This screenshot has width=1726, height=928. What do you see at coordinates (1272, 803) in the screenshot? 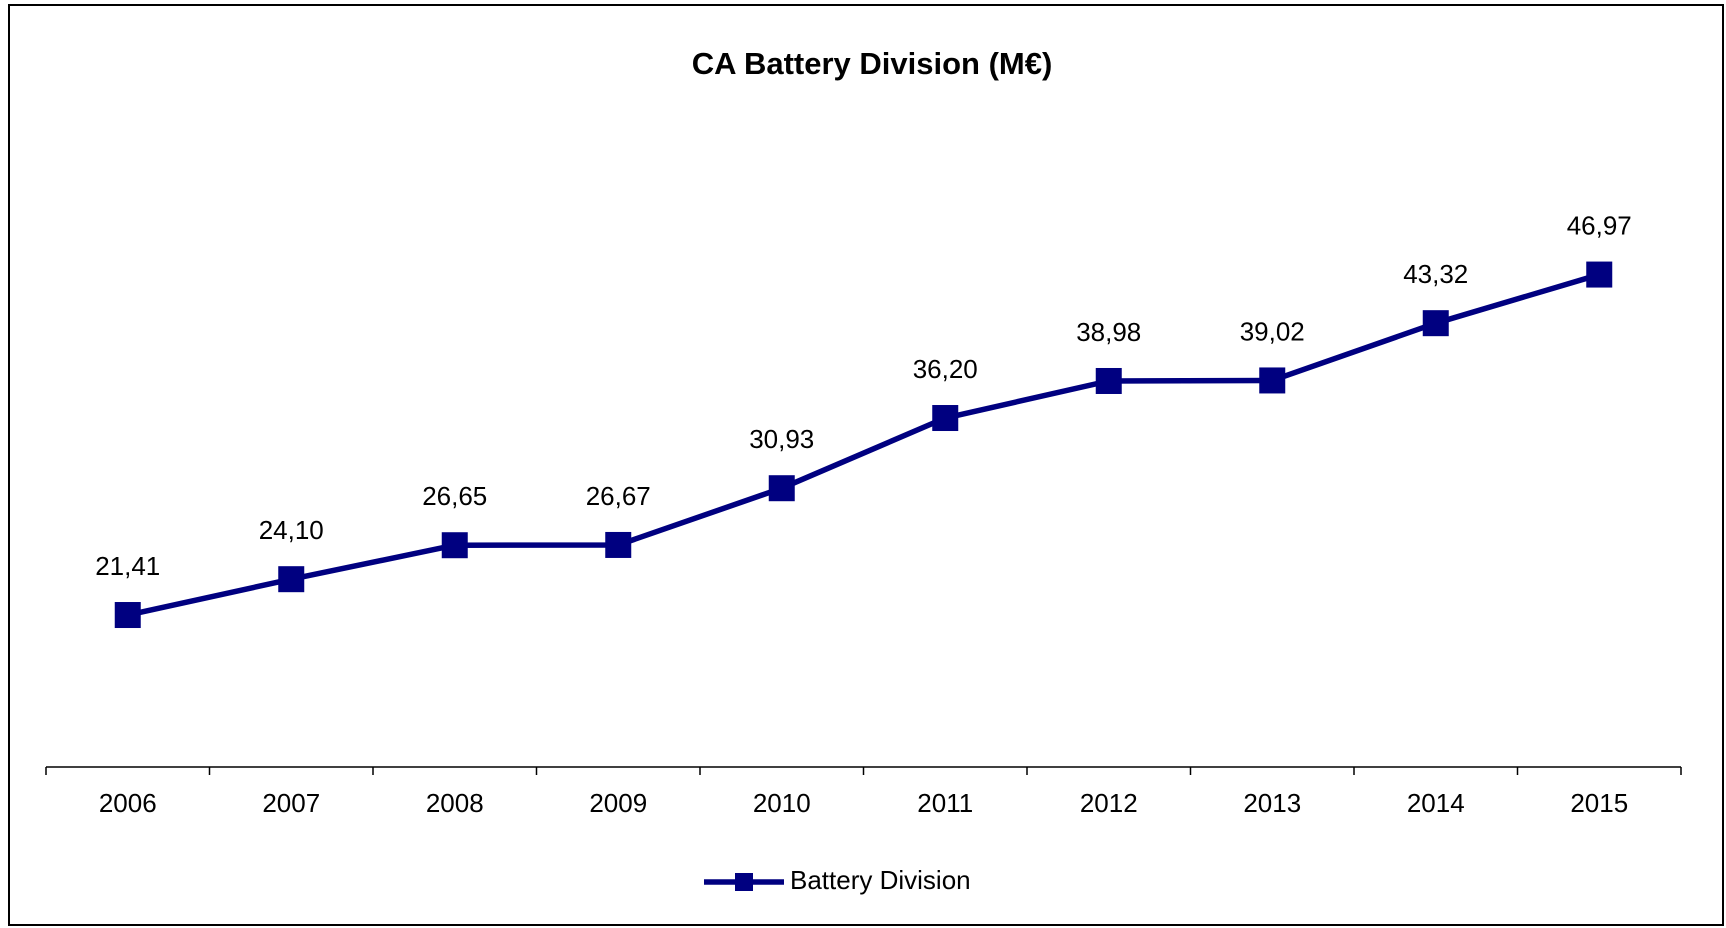
I see `x-tick-label: 2013` at bounding box center [1272, 803].